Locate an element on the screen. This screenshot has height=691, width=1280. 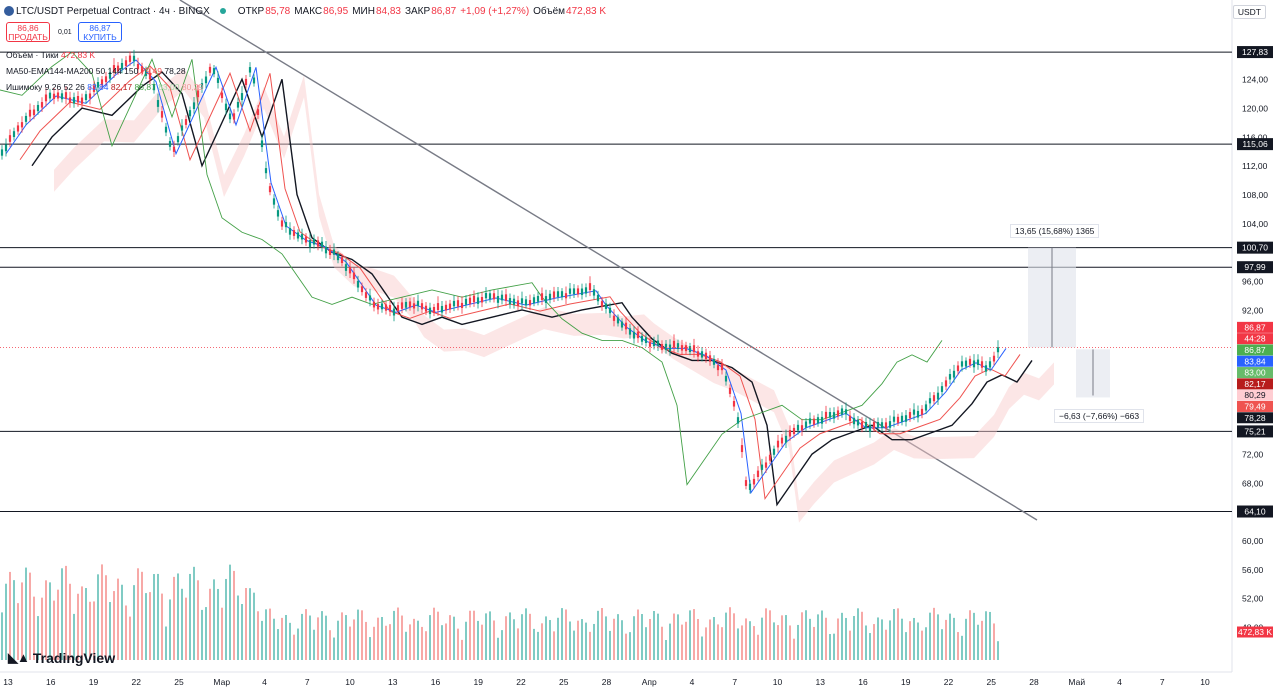
buy-button: 86,87 КУПИТЬ is located at coordinates (100, 32).